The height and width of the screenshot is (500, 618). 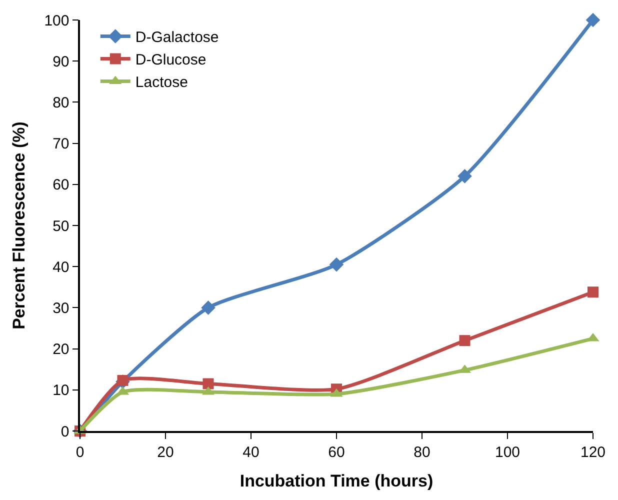 I want to click on y-tick-label: 100, so click(x=57, y=21).